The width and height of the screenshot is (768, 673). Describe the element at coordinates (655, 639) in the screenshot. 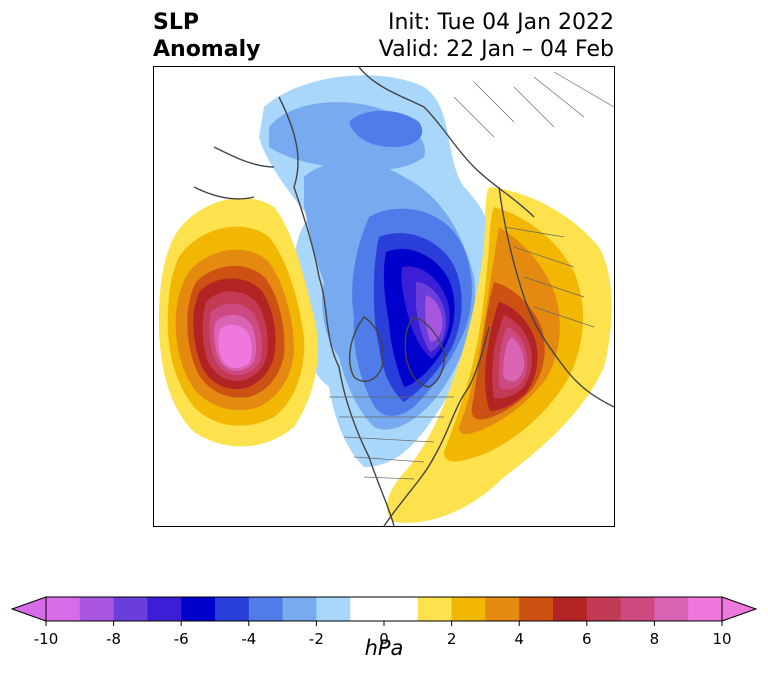

I see `colorbar-tick-label: 8` at that location.